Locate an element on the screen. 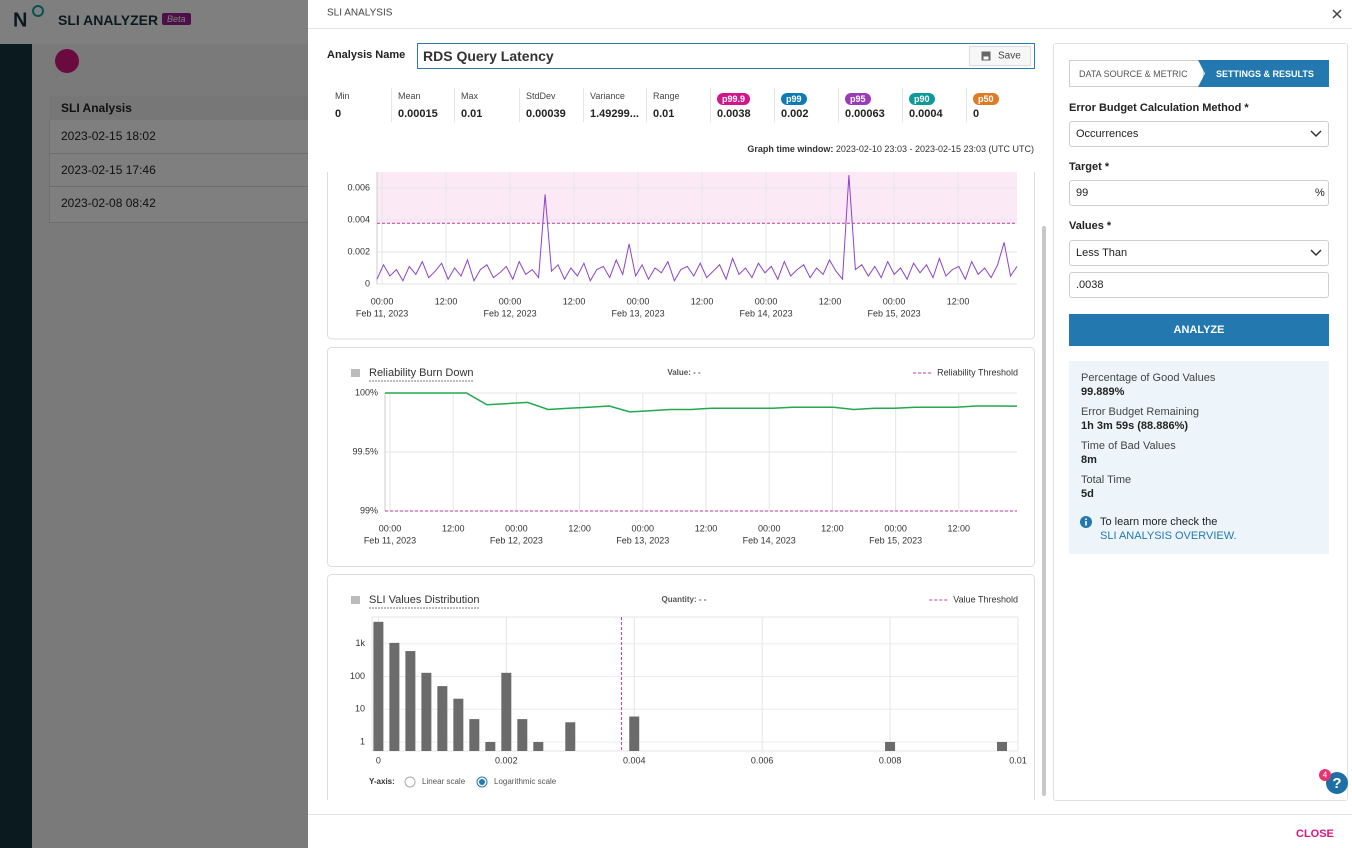 Image resolution: width=1352 pixels, height=848 pixels. y-tick-label: 100% is located at coordinates (366, 392).